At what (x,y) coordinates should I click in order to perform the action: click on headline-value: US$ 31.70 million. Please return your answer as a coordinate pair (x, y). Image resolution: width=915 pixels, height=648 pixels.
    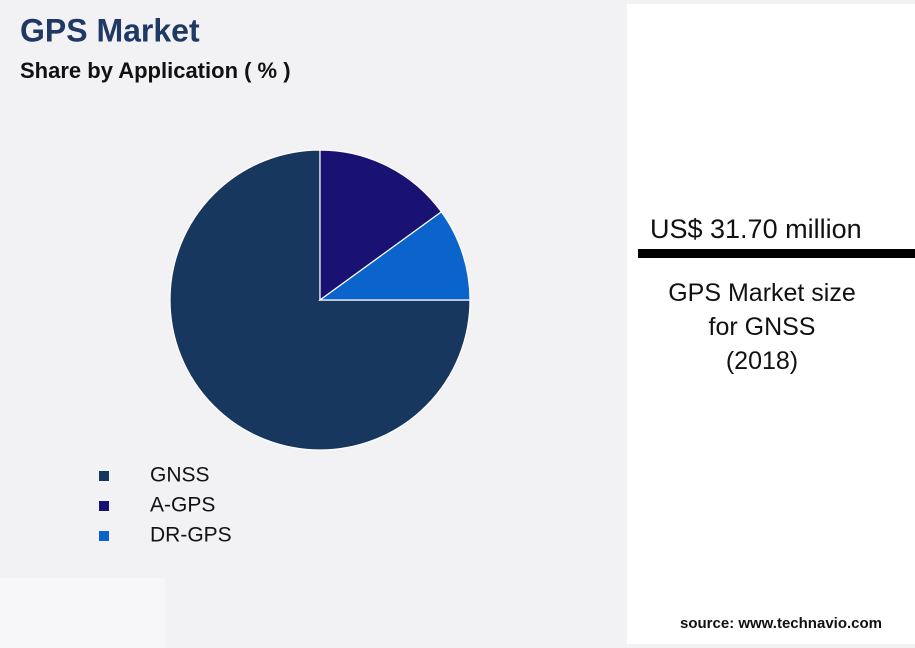
    Looking at the image, I should click on (756, 229).